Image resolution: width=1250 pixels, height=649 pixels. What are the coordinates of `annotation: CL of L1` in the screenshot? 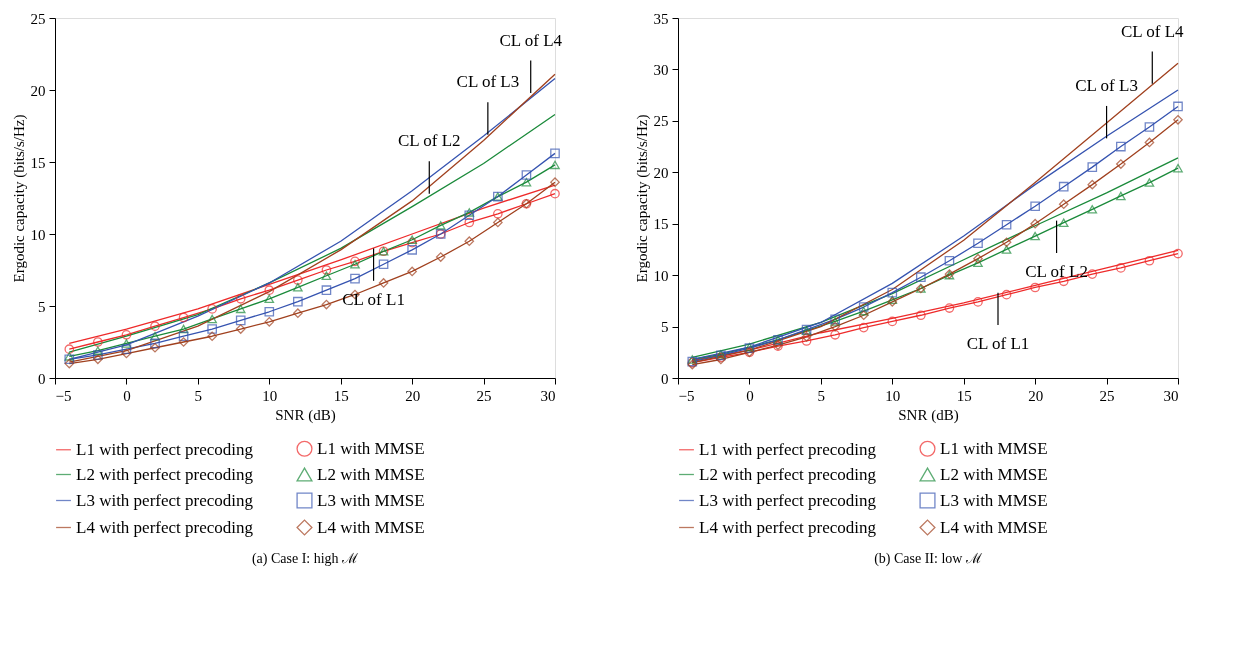 It's located at (998, 343).